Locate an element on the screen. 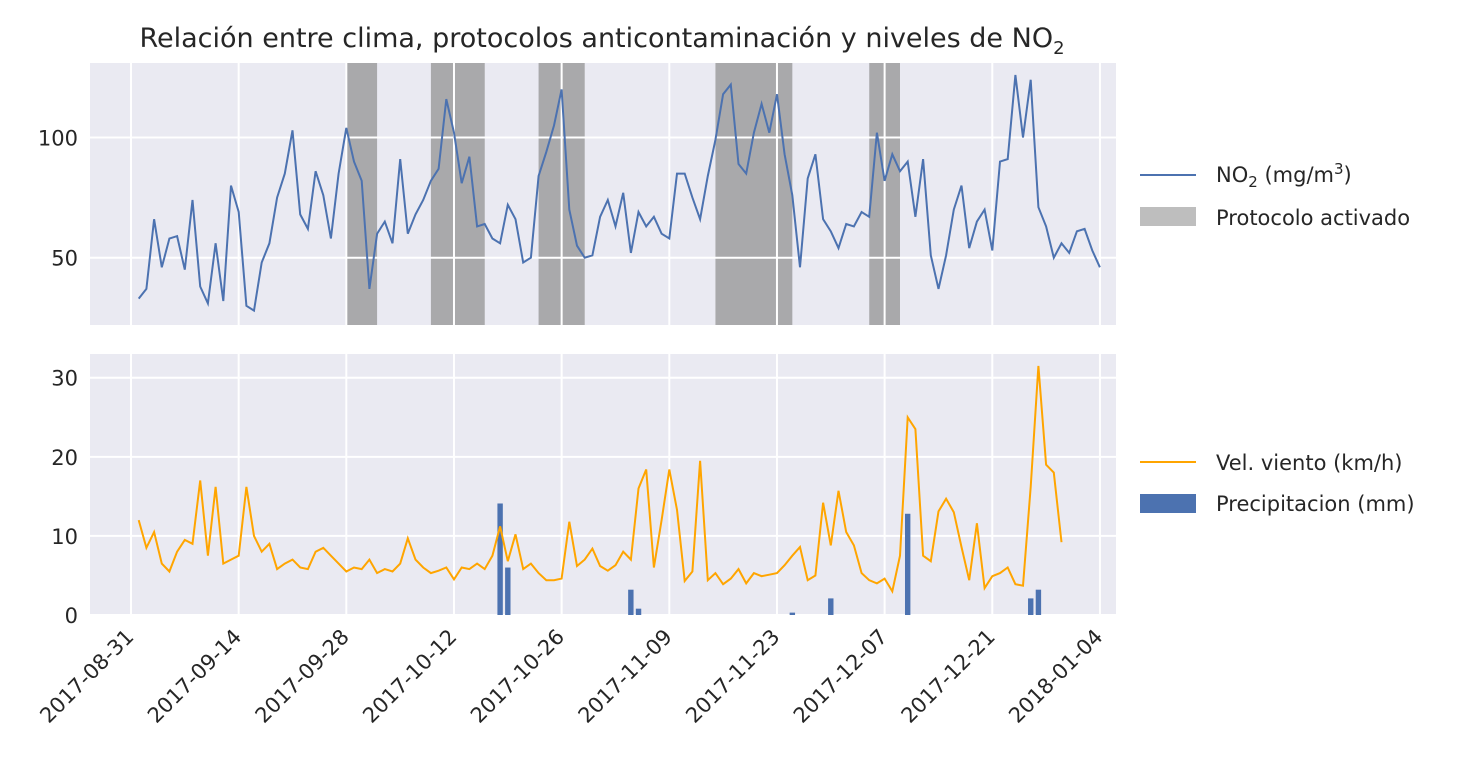  precipitation-bars is located at coordinates (769, 559).